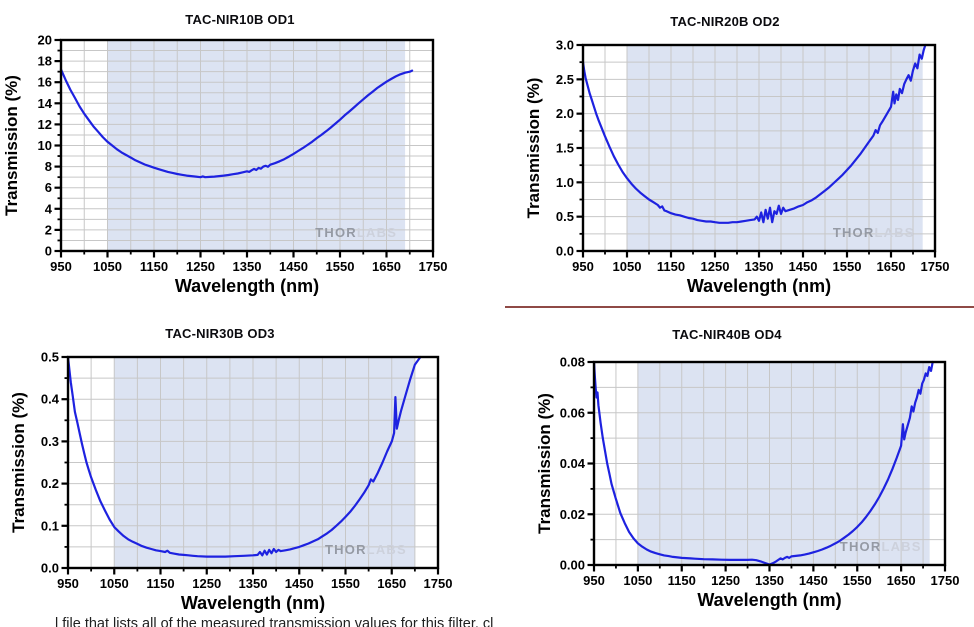 This screenshot has width=974, height=627. Describe the element at coordinates (240, 19) in the screenshot. I see `chart-title: TAC-NIR10B OD1` at that location.